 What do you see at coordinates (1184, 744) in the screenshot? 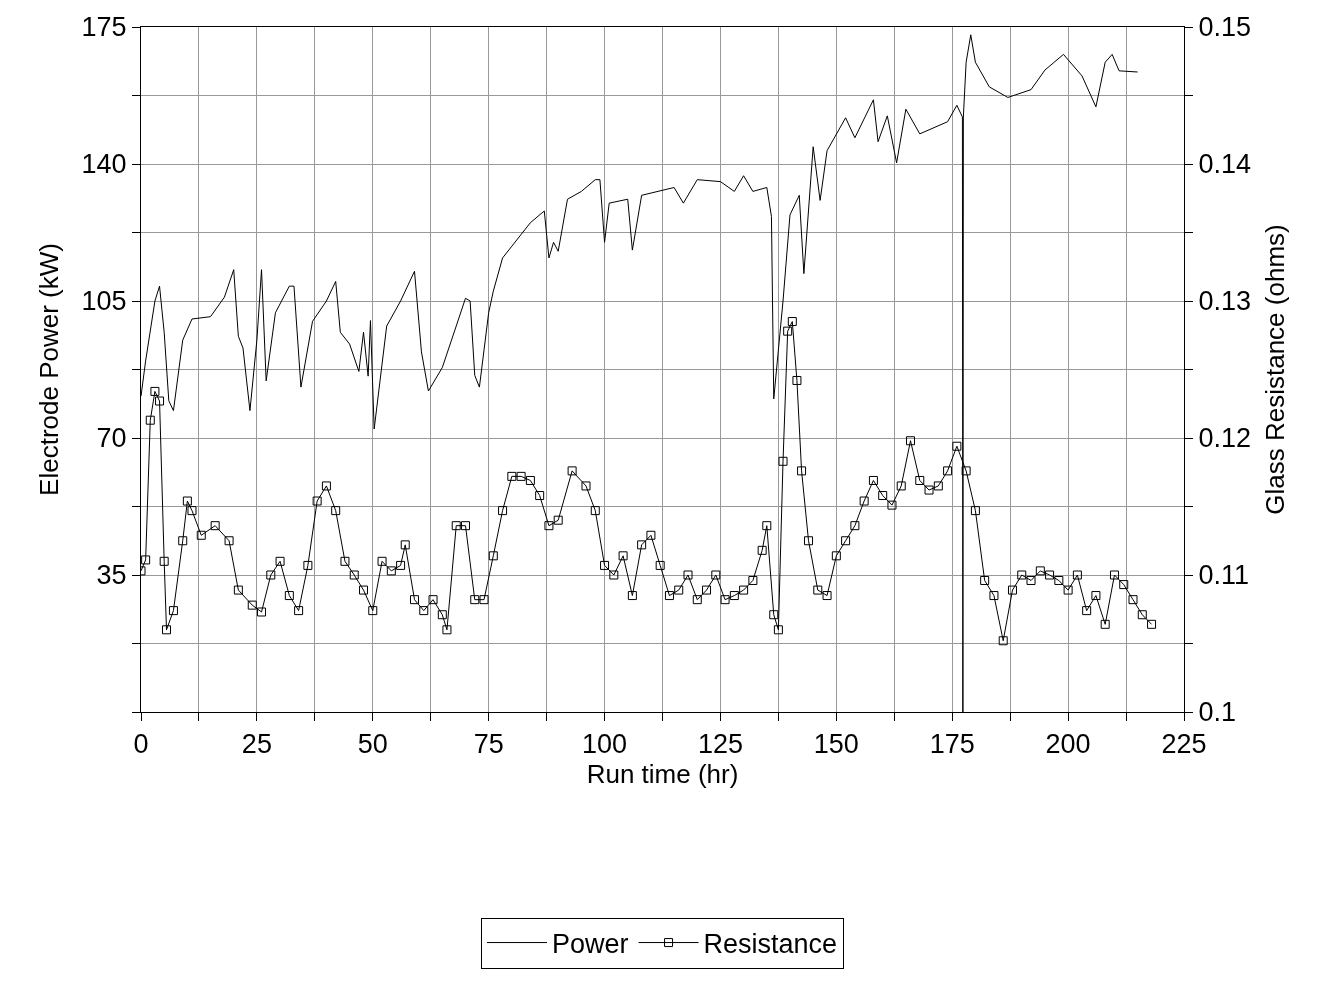
I see `x-tick-label: 225` at bounding box center [1184, 744].